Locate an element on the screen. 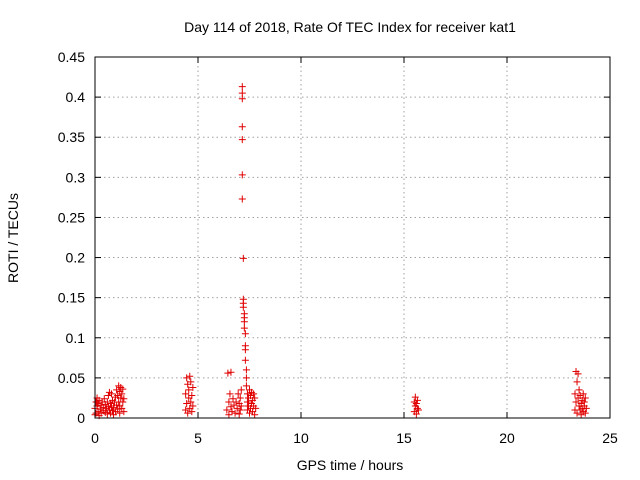 Image resolution: width=640 pixels, height=480 pixels. x-tick-label: 25 is located at coordinates (610, 438).